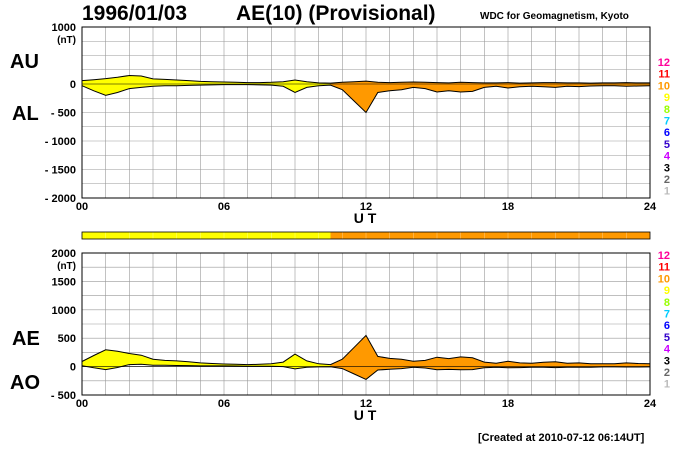 The image size is (700, 450). What do you see at coordinates (667, 361) in the screenshot?
I see `bottom-kp-scale-label: 3` at bounding box center [667, 361].